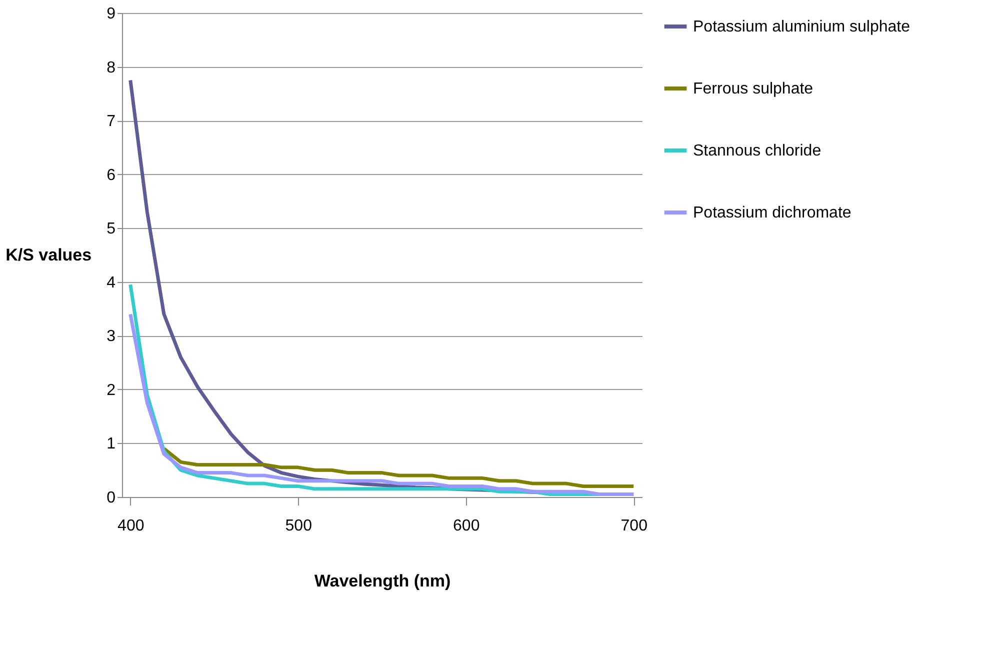 The width and height of the screenshot is (987, 653). What do you see at coordinates (111, 175) in the screenshot?
I see `y-tick-label: 6` at bounding box center [111, 175].